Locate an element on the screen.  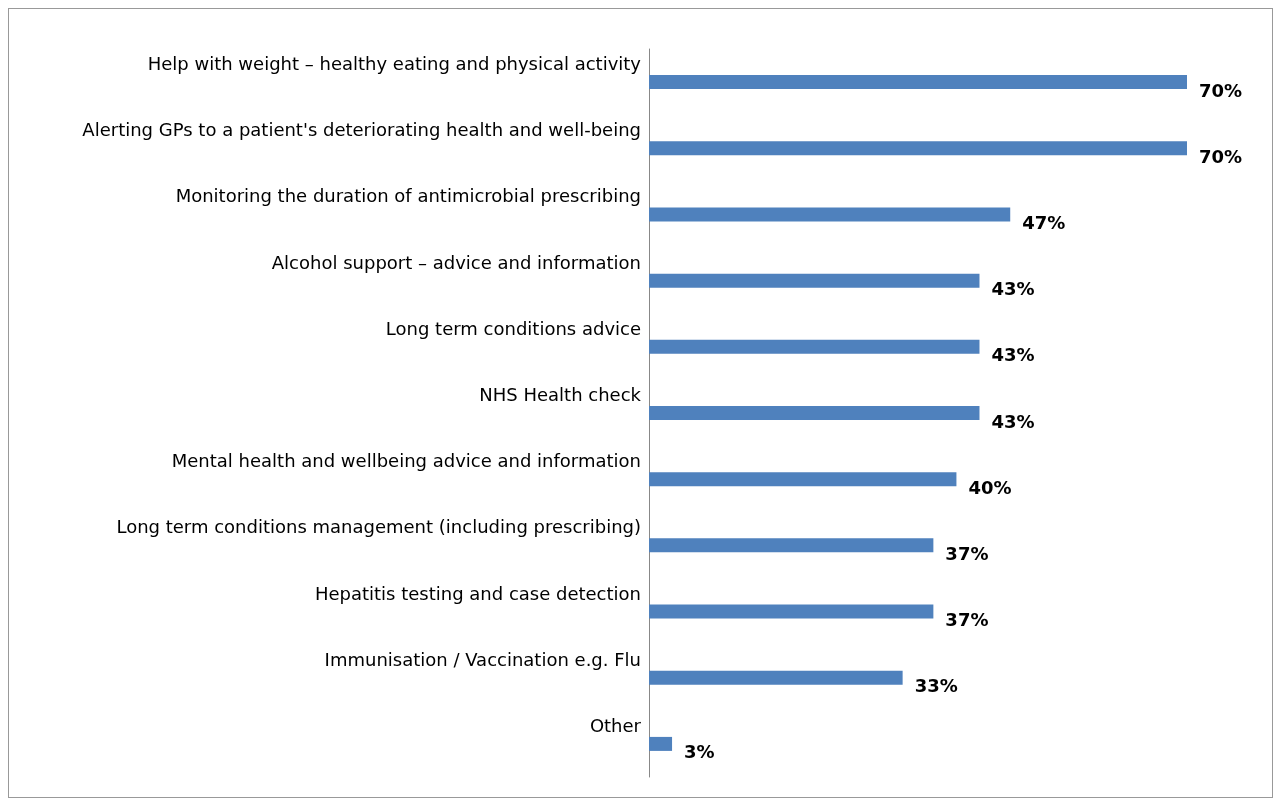
y-tick-label: Other is located at coordinates (615, 725).